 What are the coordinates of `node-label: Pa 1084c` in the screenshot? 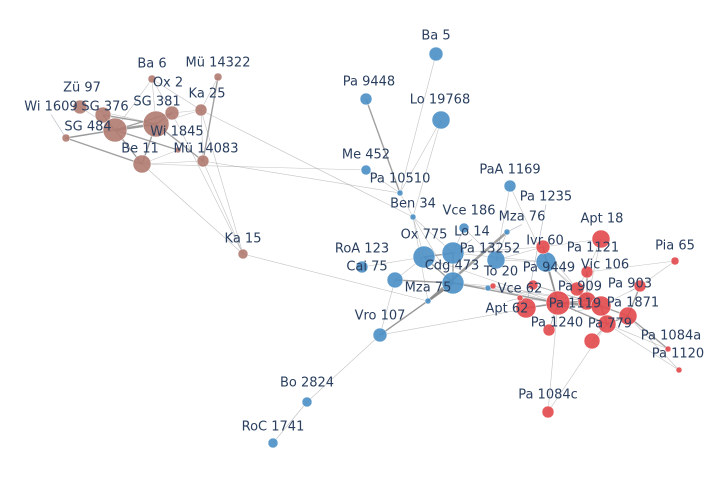 It's located at (548, 395).